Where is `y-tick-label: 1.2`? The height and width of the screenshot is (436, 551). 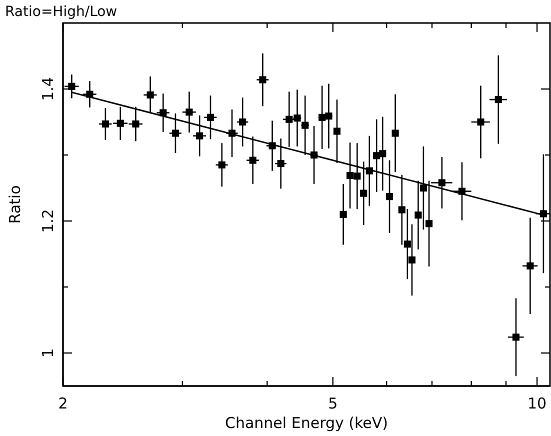 y-tick-label: 1.2 is located at coordinates (48, 221).